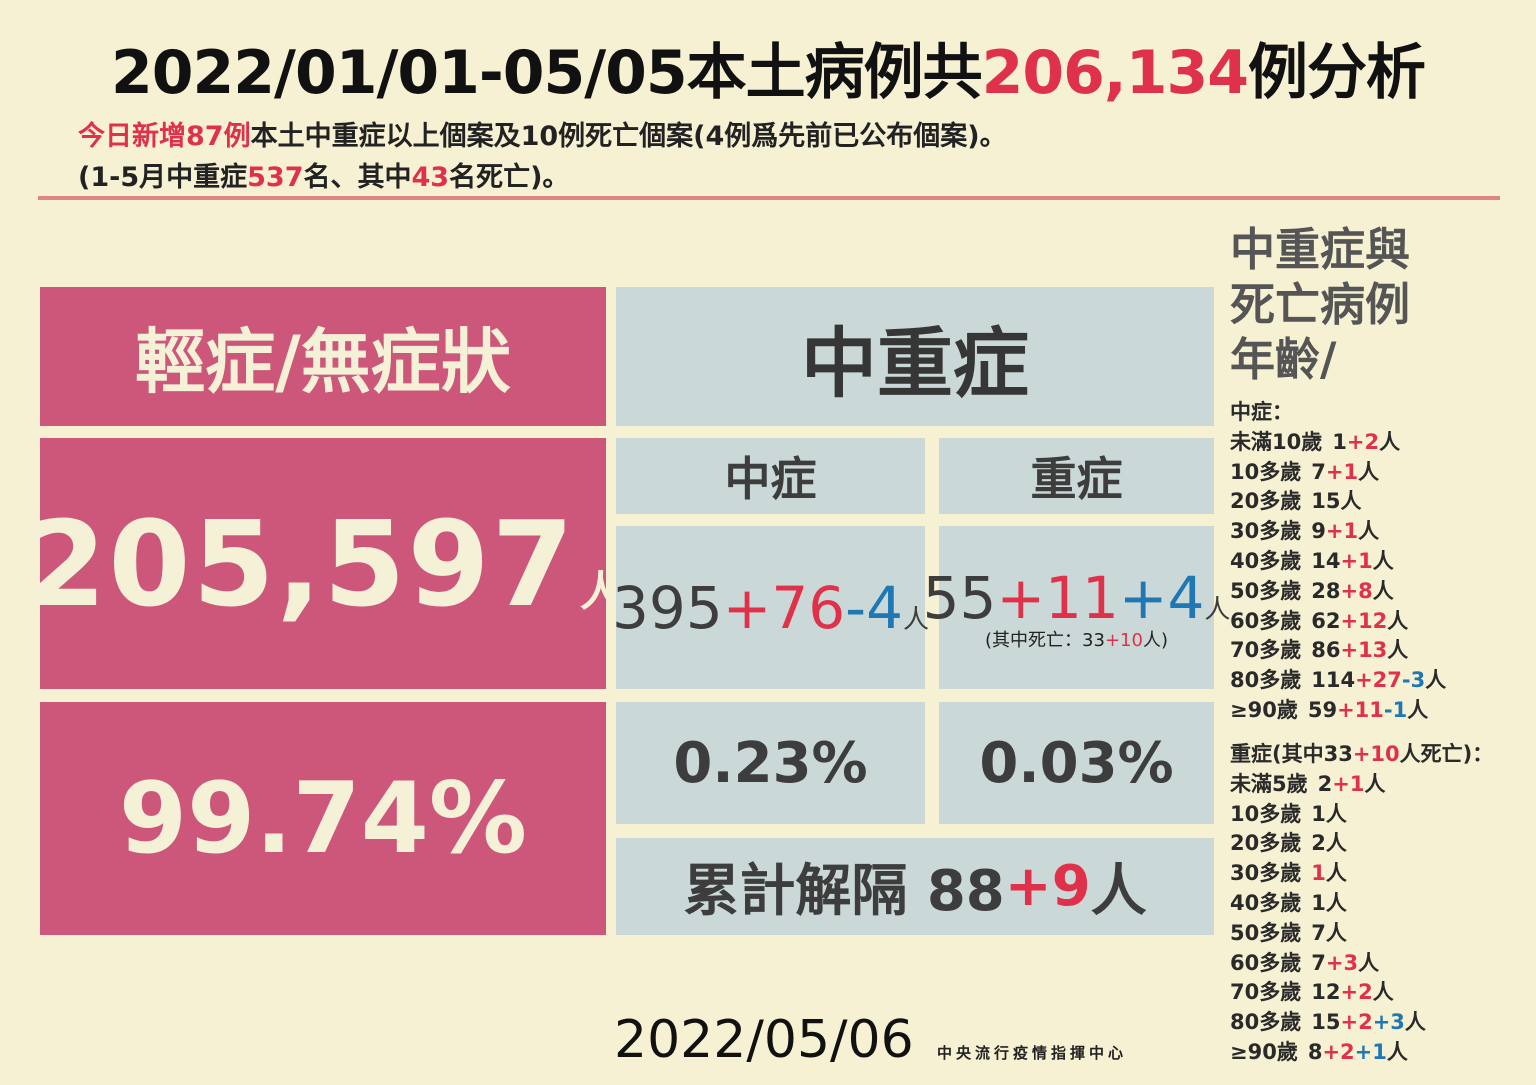 This screenshot has height=1085, width=1536. Describe the element at coordinates (1326, 590) in the screenshot. I see `age-row-base: 28` at that location.